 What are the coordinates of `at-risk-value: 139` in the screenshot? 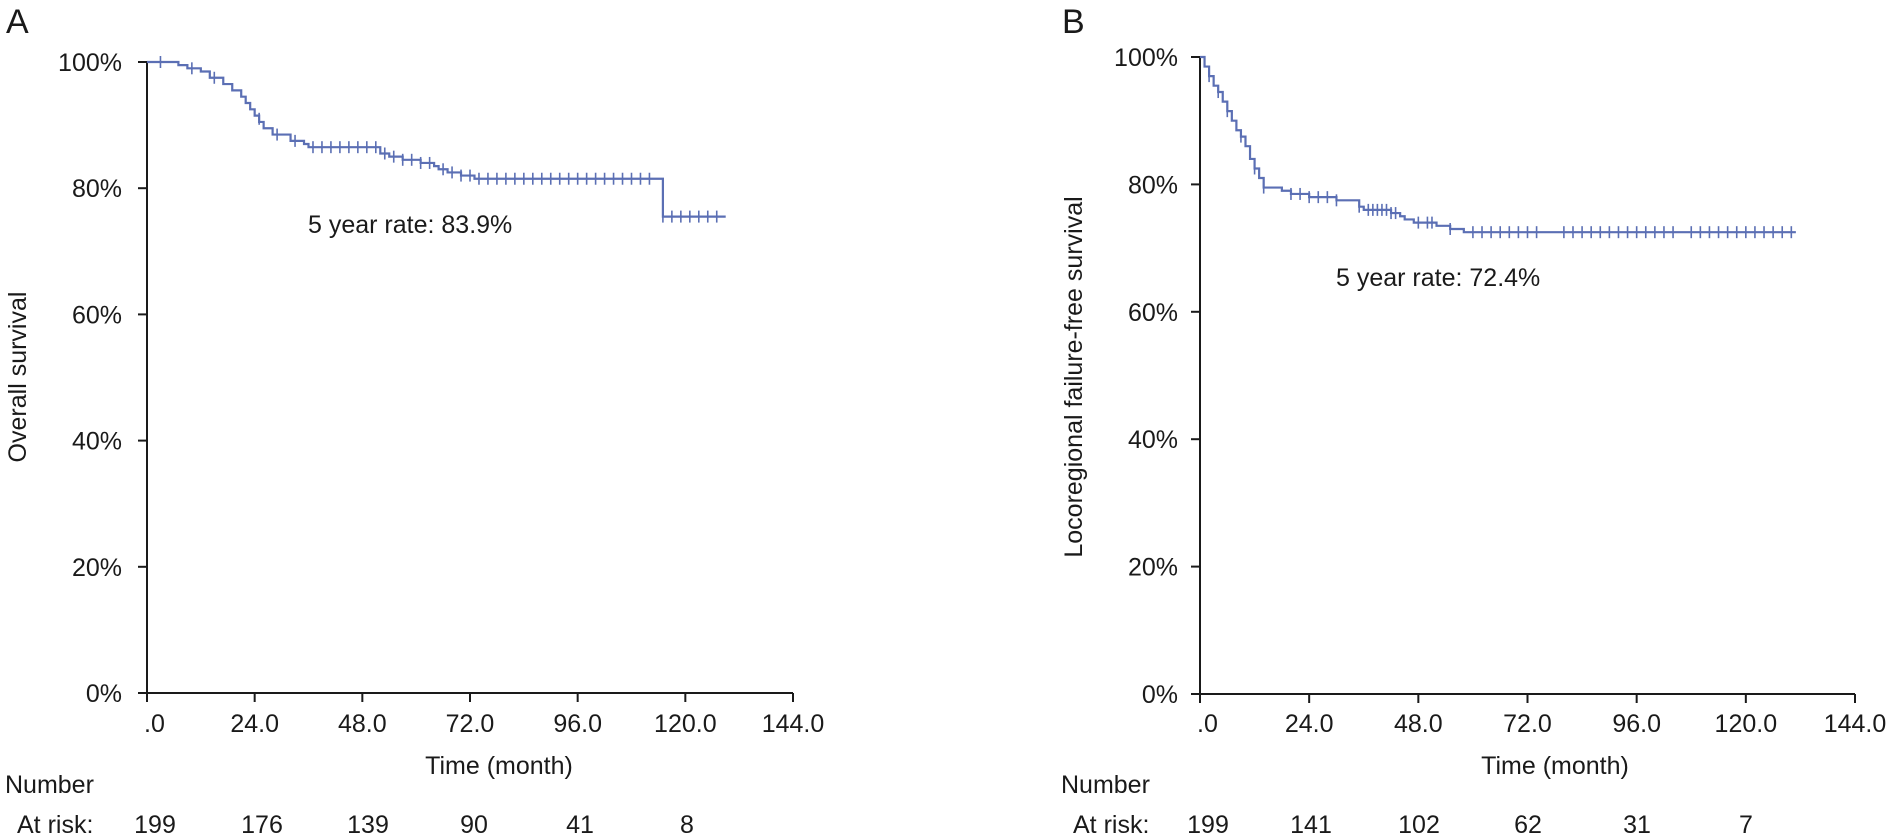 It's located at (368, 825).